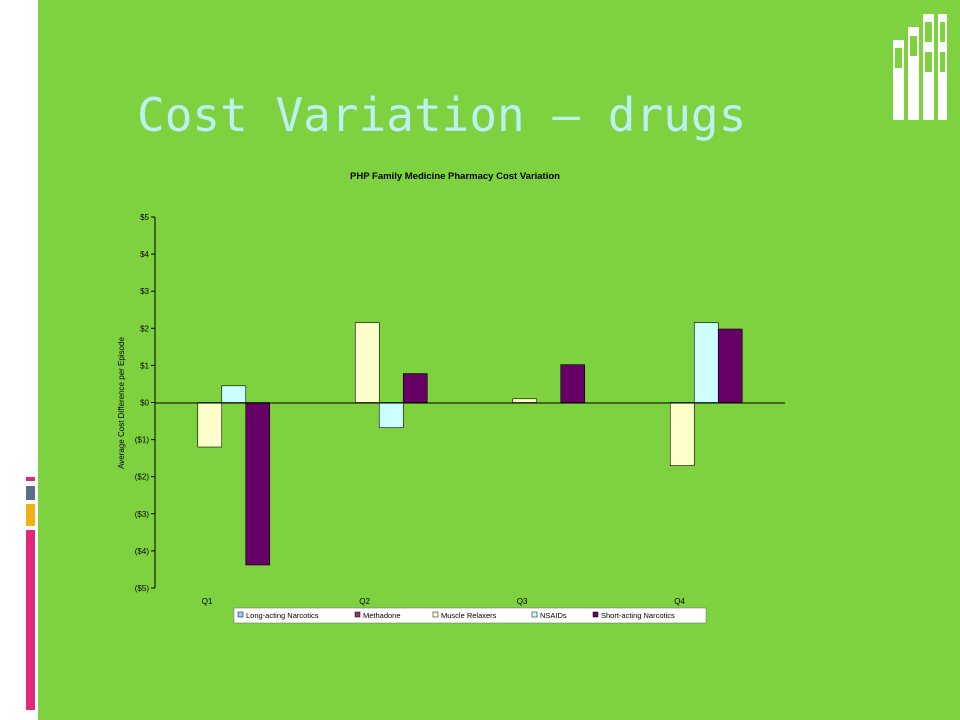 This screenshot has height=720, width=960. Describe the element at coordinates (144, 254) in the screenshot. I see `y-tick-label: $4` at that location.